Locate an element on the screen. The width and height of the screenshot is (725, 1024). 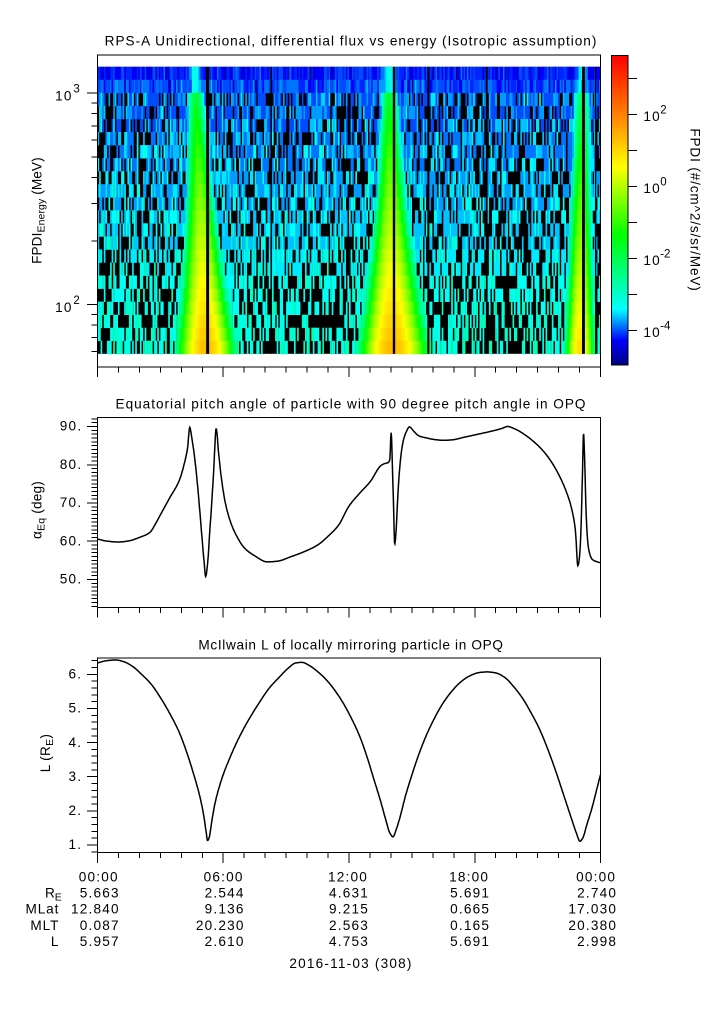
svg-text: 17.030 is located at coordinates (592, 909).